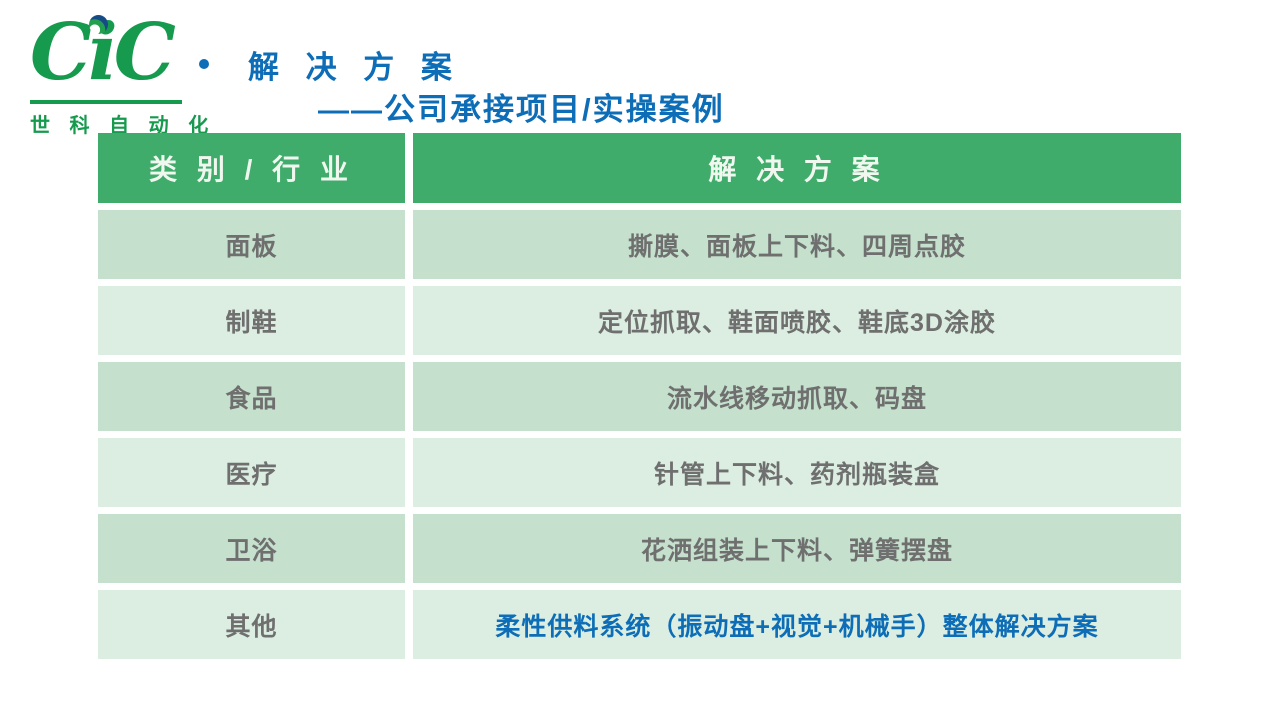 Image resolution: width=1280 pixels, height=720 pixels. I want to click on bullet-icon, so click(204, 64).